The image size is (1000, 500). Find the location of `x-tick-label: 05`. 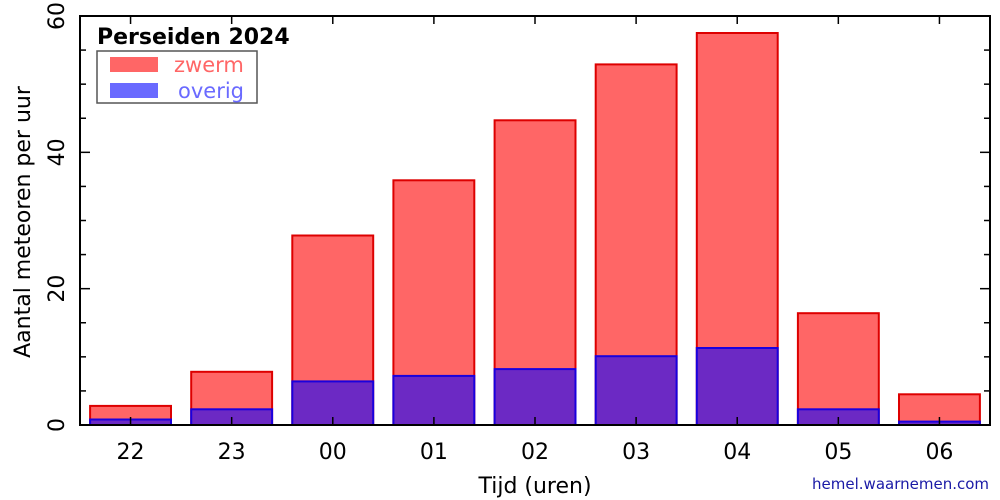

x-tick-label: 05 is located at coordinates (838, 452).